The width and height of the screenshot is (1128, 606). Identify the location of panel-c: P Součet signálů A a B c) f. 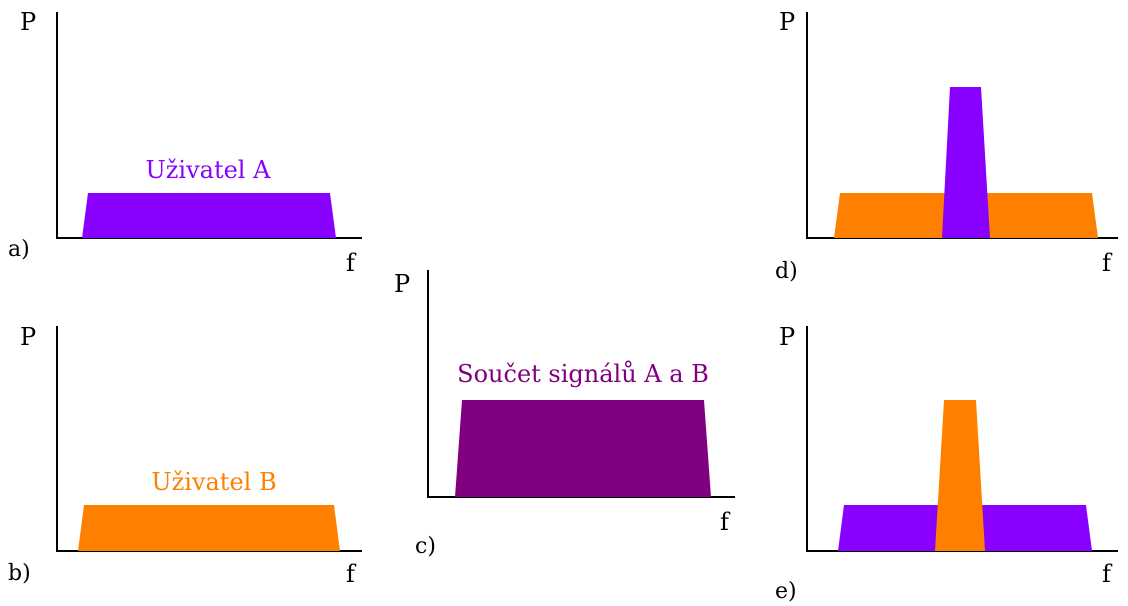
(564, 414).